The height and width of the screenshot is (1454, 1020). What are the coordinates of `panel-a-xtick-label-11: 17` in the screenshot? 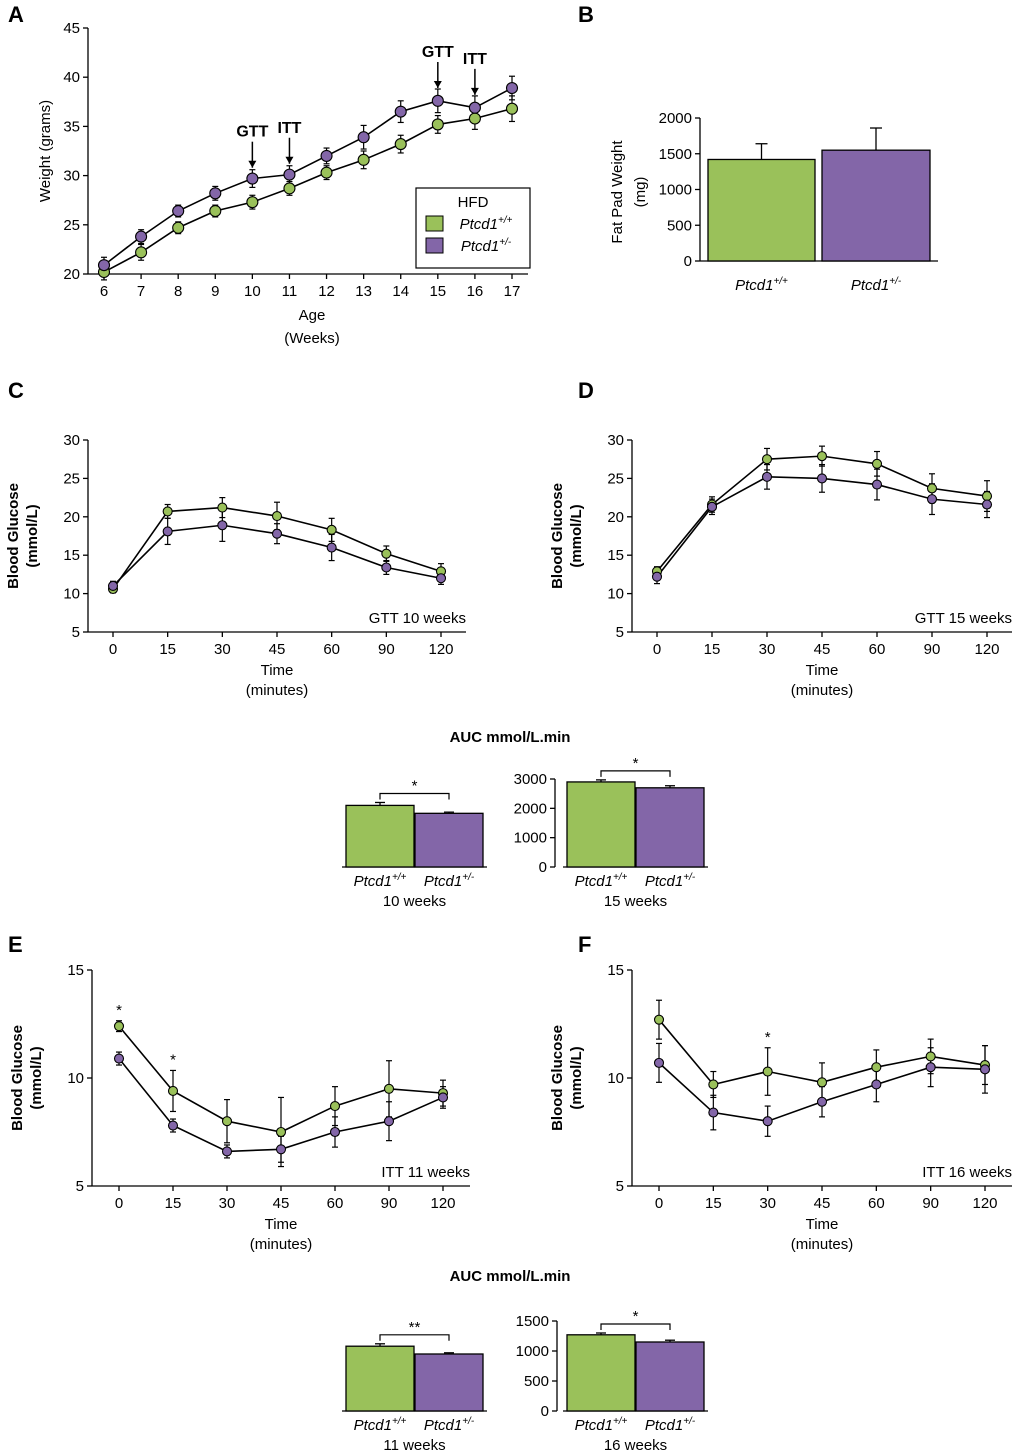 It's located at (512, 291).